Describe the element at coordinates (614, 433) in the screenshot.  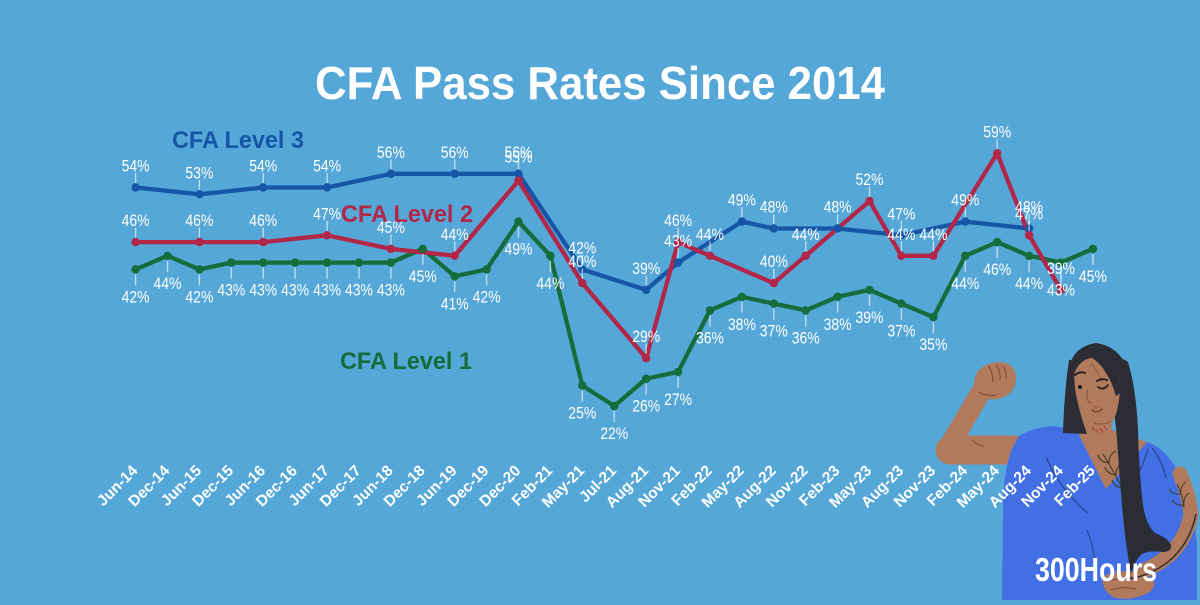
I see `svg-text: 22%` at that location.